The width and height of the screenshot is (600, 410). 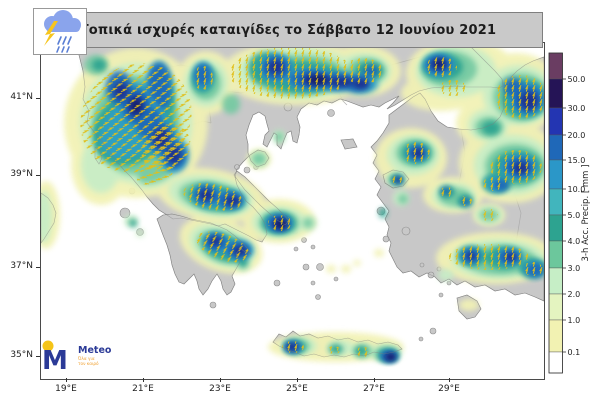 I want to click on colorbar-tick-label: 2.0, so click(x=574, y=294).